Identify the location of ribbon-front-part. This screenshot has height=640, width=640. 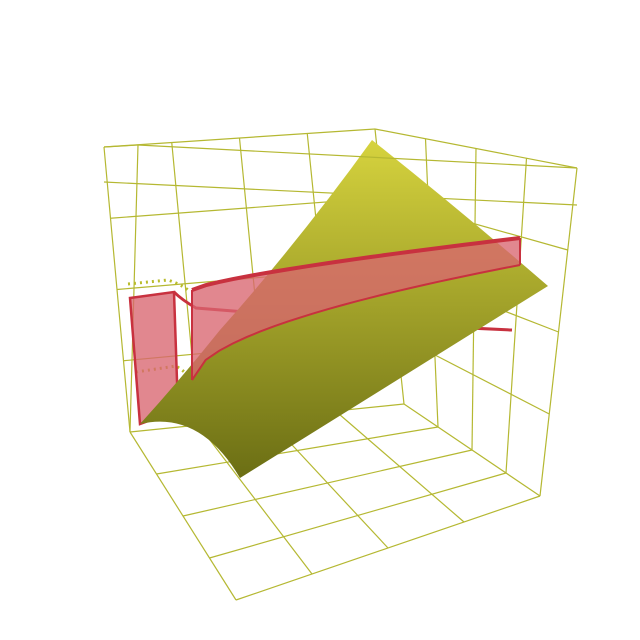
(356, 308).